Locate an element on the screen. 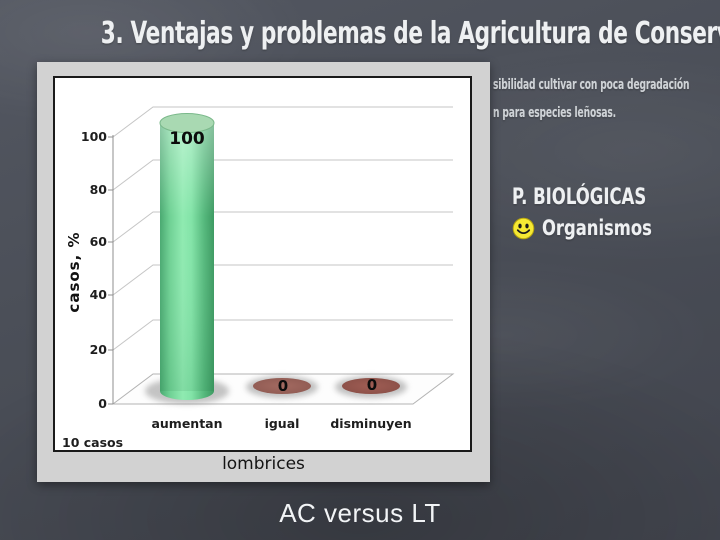 The height and width of the screenshot is (540, 720). bar-cylinder-aumentan is located at coordinates (187, 256).